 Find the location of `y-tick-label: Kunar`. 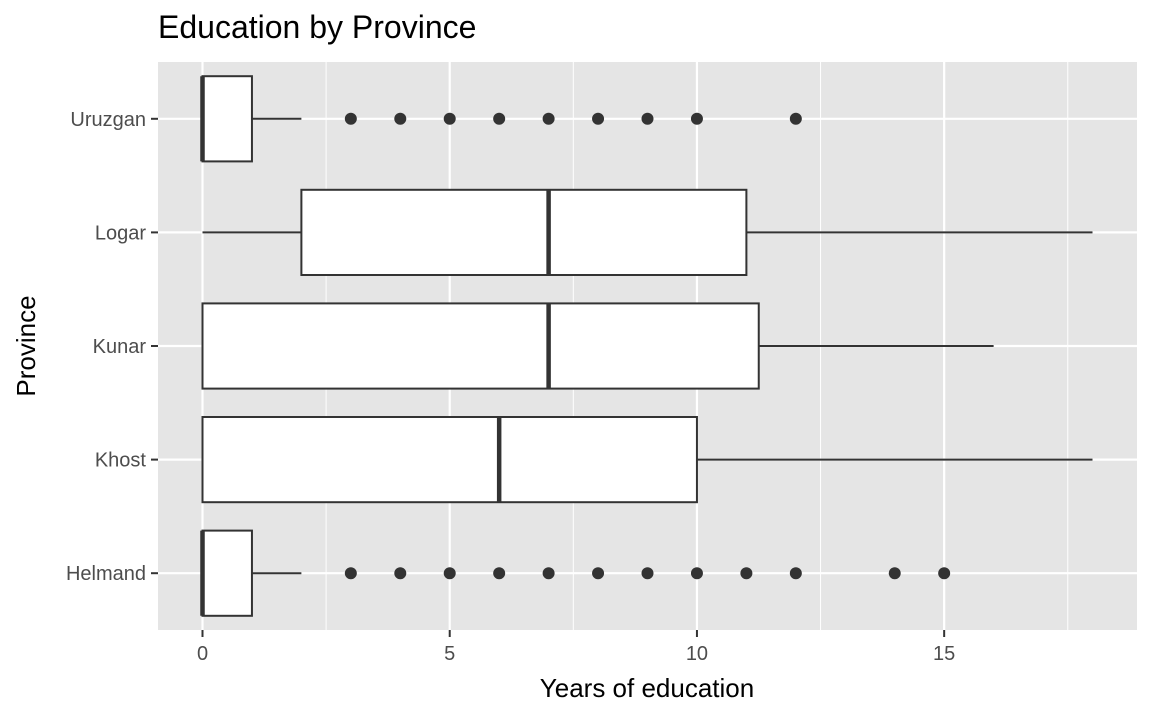

y-tick-label: Kunar is located at coordinates (120, 347).